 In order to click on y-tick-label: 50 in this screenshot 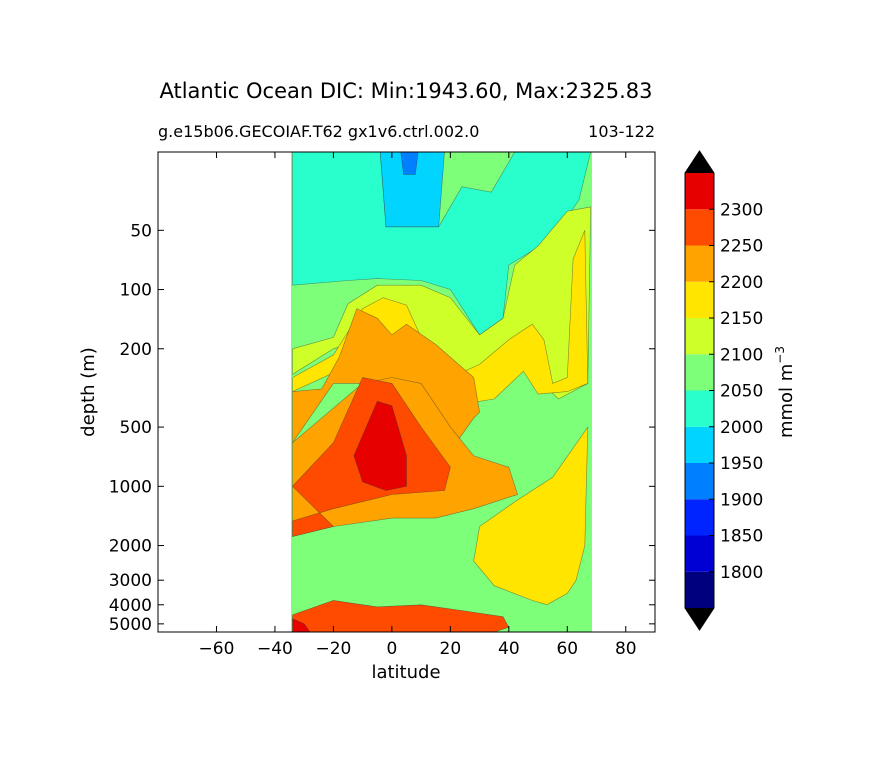, I will do `click(141, 231)`.